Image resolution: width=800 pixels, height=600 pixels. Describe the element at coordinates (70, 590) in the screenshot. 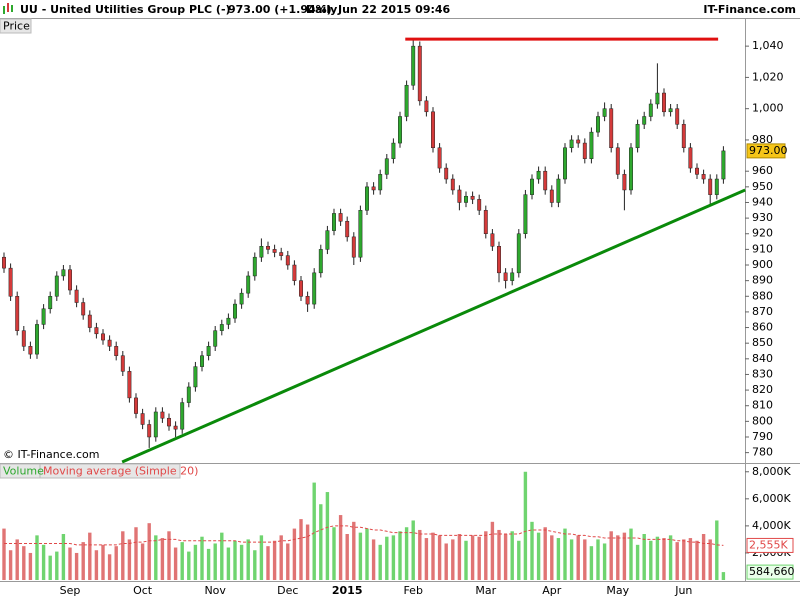

I see `x-tick-label: Sep` at that location.